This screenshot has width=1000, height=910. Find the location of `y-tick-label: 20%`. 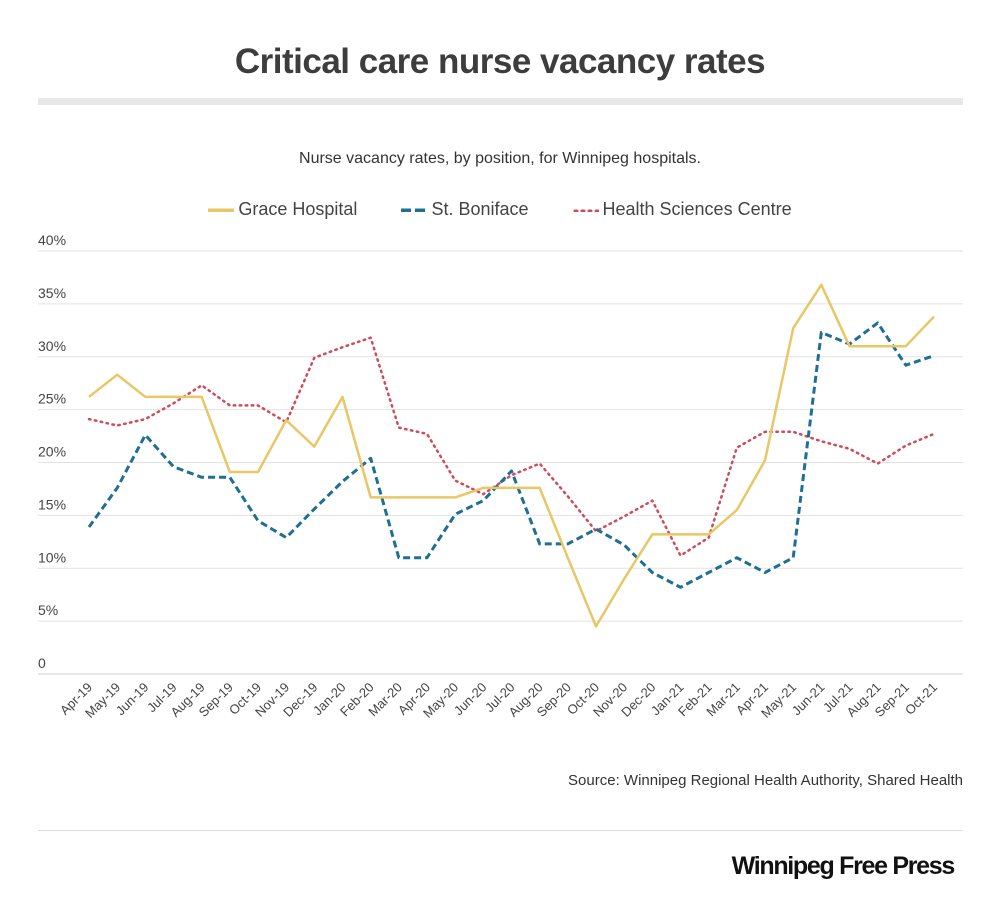

y-tick-label: 20% is located at coordinates (52, 452).